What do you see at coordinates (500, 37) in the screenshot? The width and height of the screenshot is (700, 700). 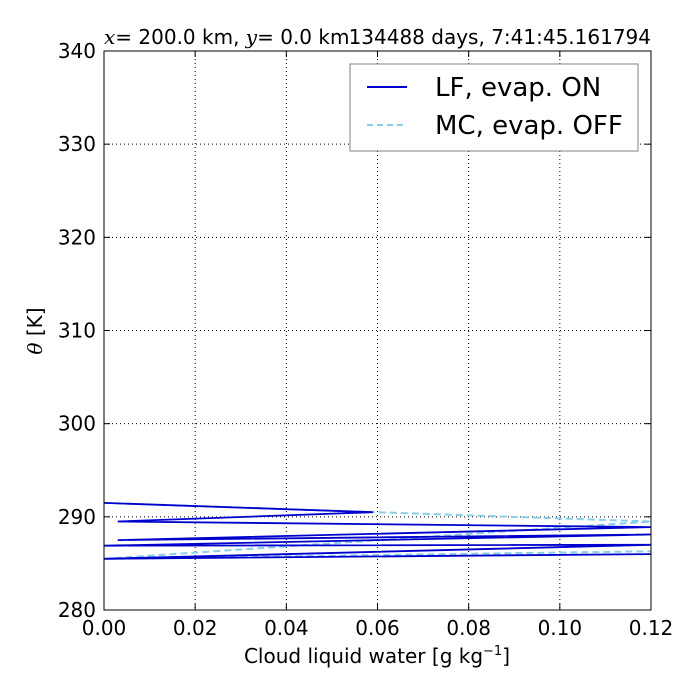 I see `chart-title-right: 134488 days, 7:41:45.161794` at bounding box center [500, 37].